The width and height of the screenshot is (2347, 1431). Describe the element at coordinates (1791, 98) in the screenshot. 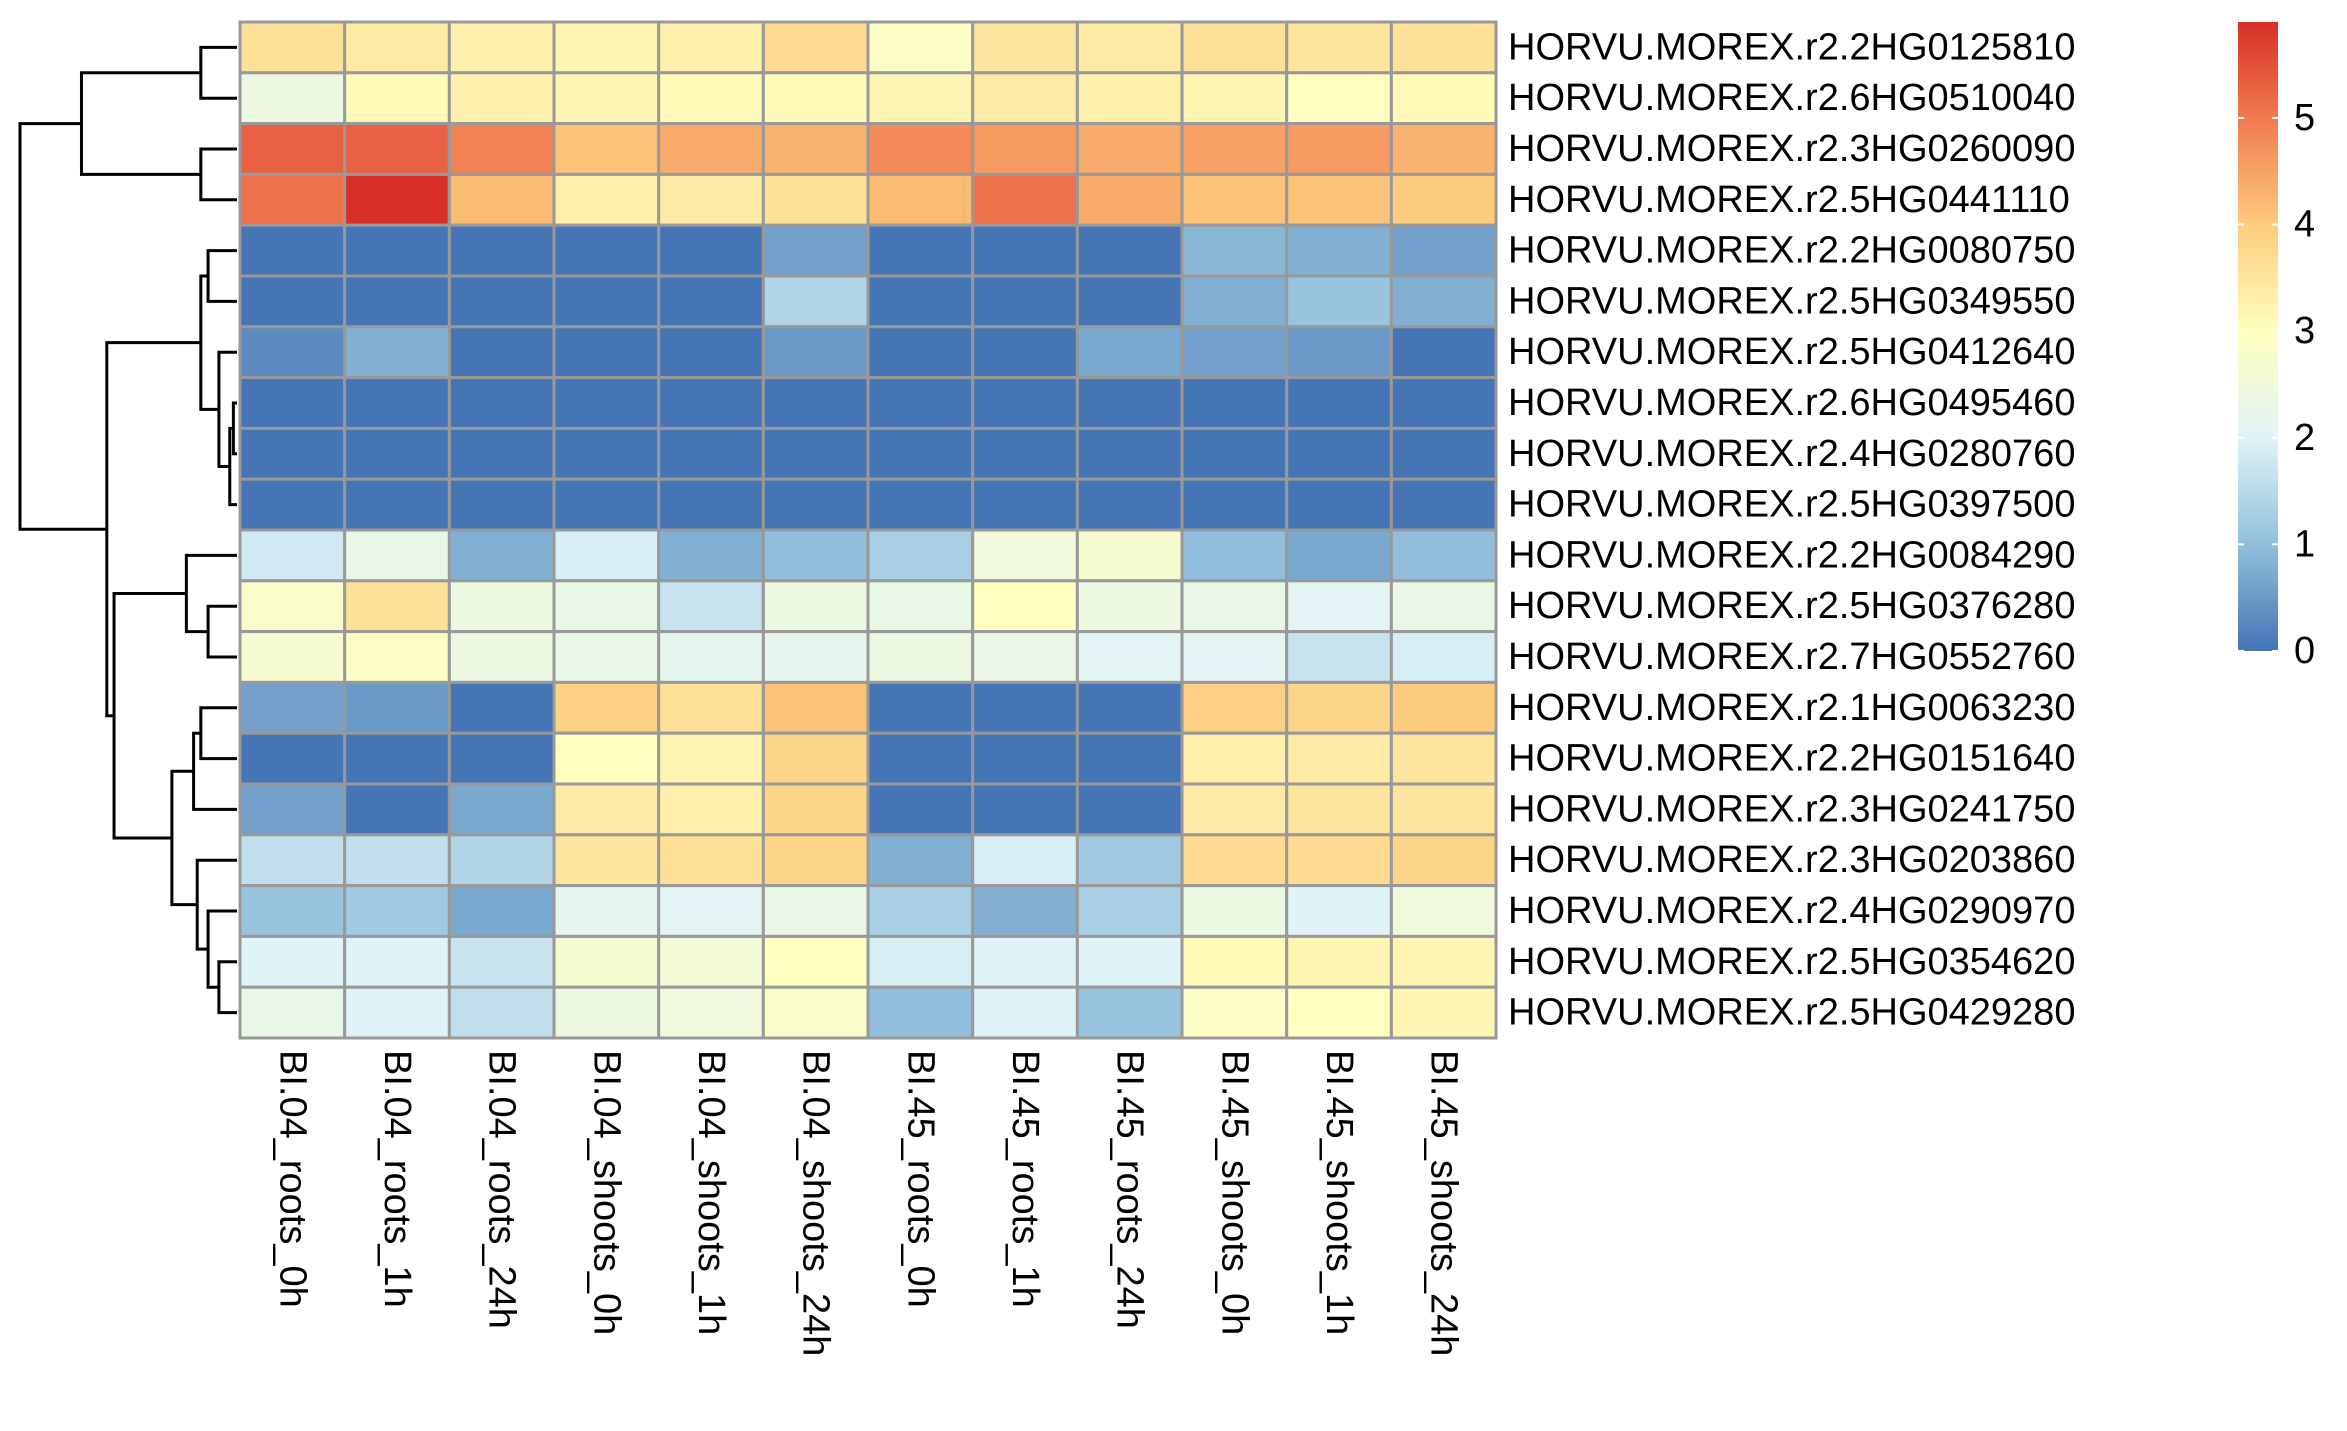

I see `row-label: HORVU.MOREX.r2.6HG0510040` at that location.